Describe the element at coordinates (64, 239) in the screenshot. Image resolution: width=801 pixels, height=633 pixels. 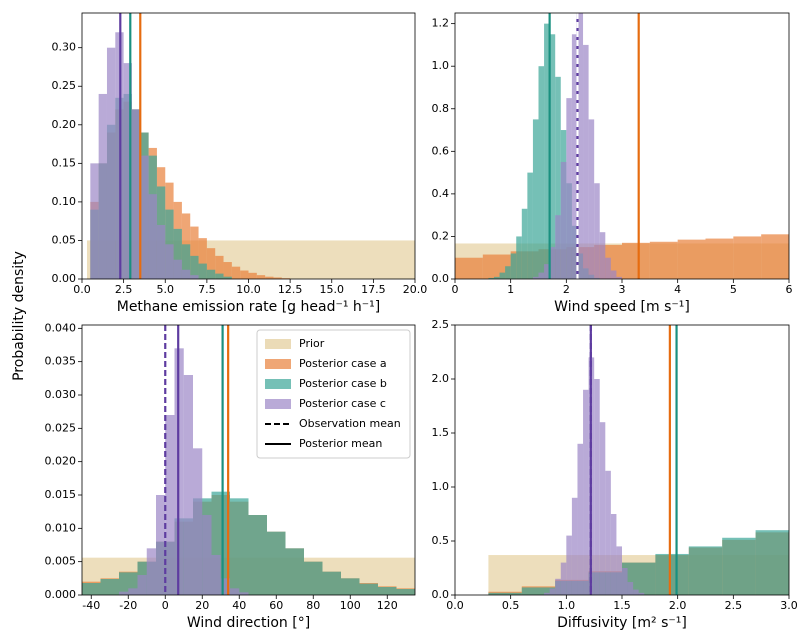
I see `y-tick-label: 0.05` at that location.